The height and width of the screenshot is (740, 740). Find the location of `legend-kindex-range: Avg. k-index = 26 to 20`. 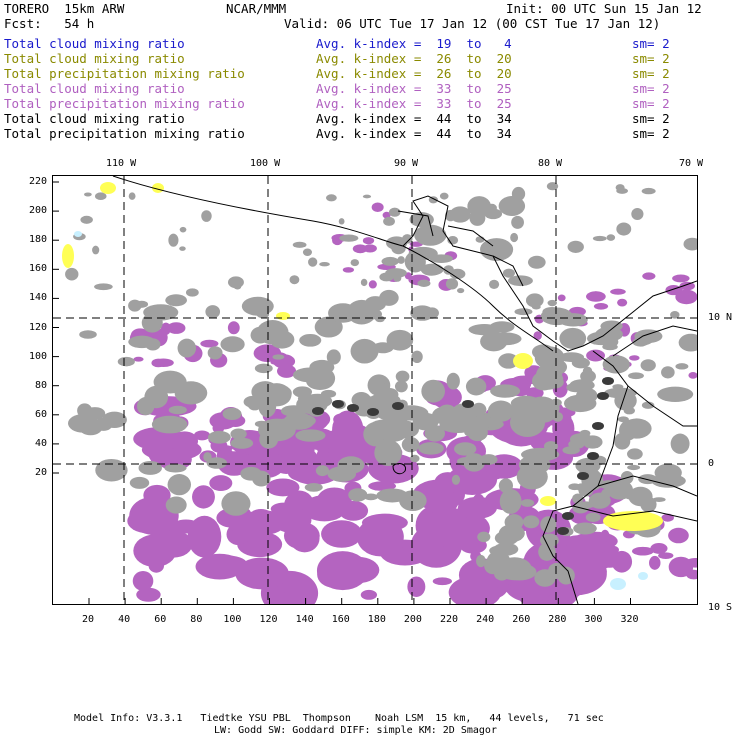

legend-kindex-range: Avg. k-index = 26 to 20 is located at coordinates (414, 58).